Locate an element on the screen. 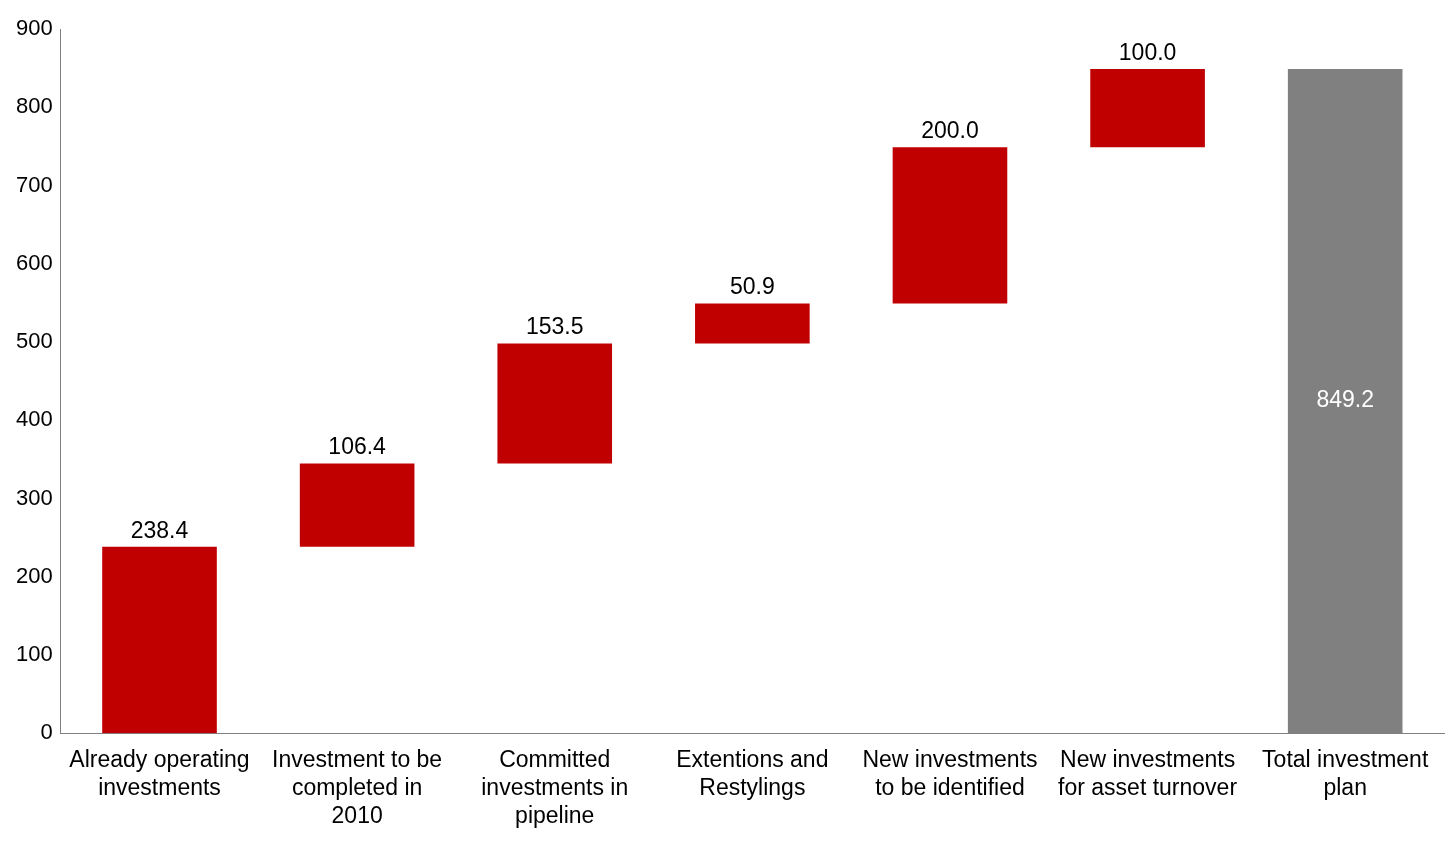  y-tick-label: 900 is located at coordinates (34, 28).